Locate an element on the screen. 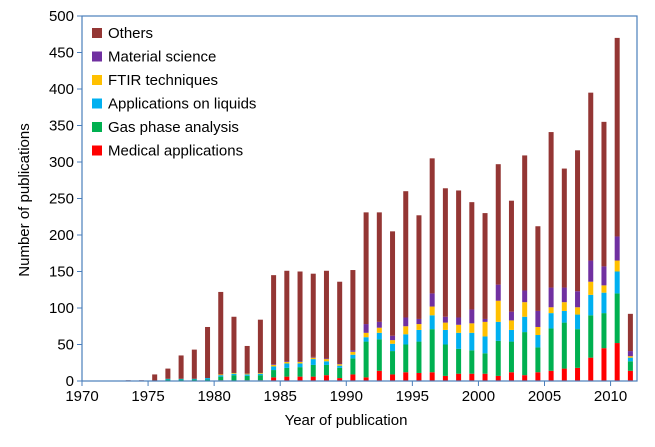 The image size is (655, 447). x-axis-title: Year of publication is located at coordinates (346, 420).